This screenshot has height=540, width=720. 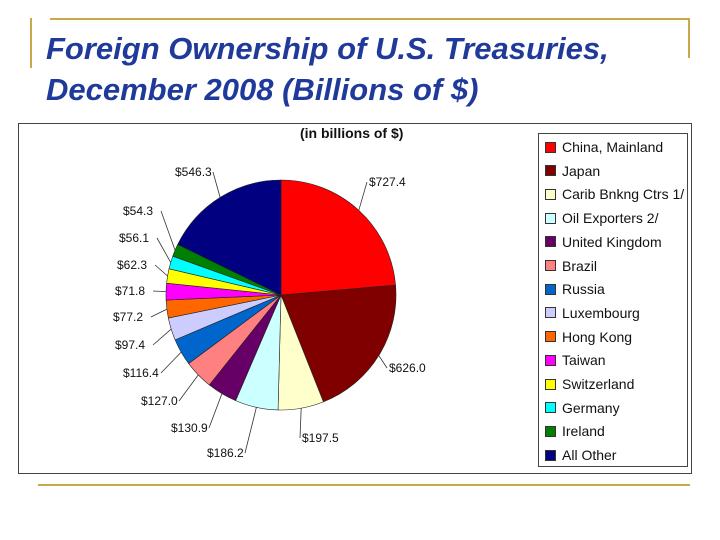 I want to click on data-label: $62.3, so click(x=132, y=265).